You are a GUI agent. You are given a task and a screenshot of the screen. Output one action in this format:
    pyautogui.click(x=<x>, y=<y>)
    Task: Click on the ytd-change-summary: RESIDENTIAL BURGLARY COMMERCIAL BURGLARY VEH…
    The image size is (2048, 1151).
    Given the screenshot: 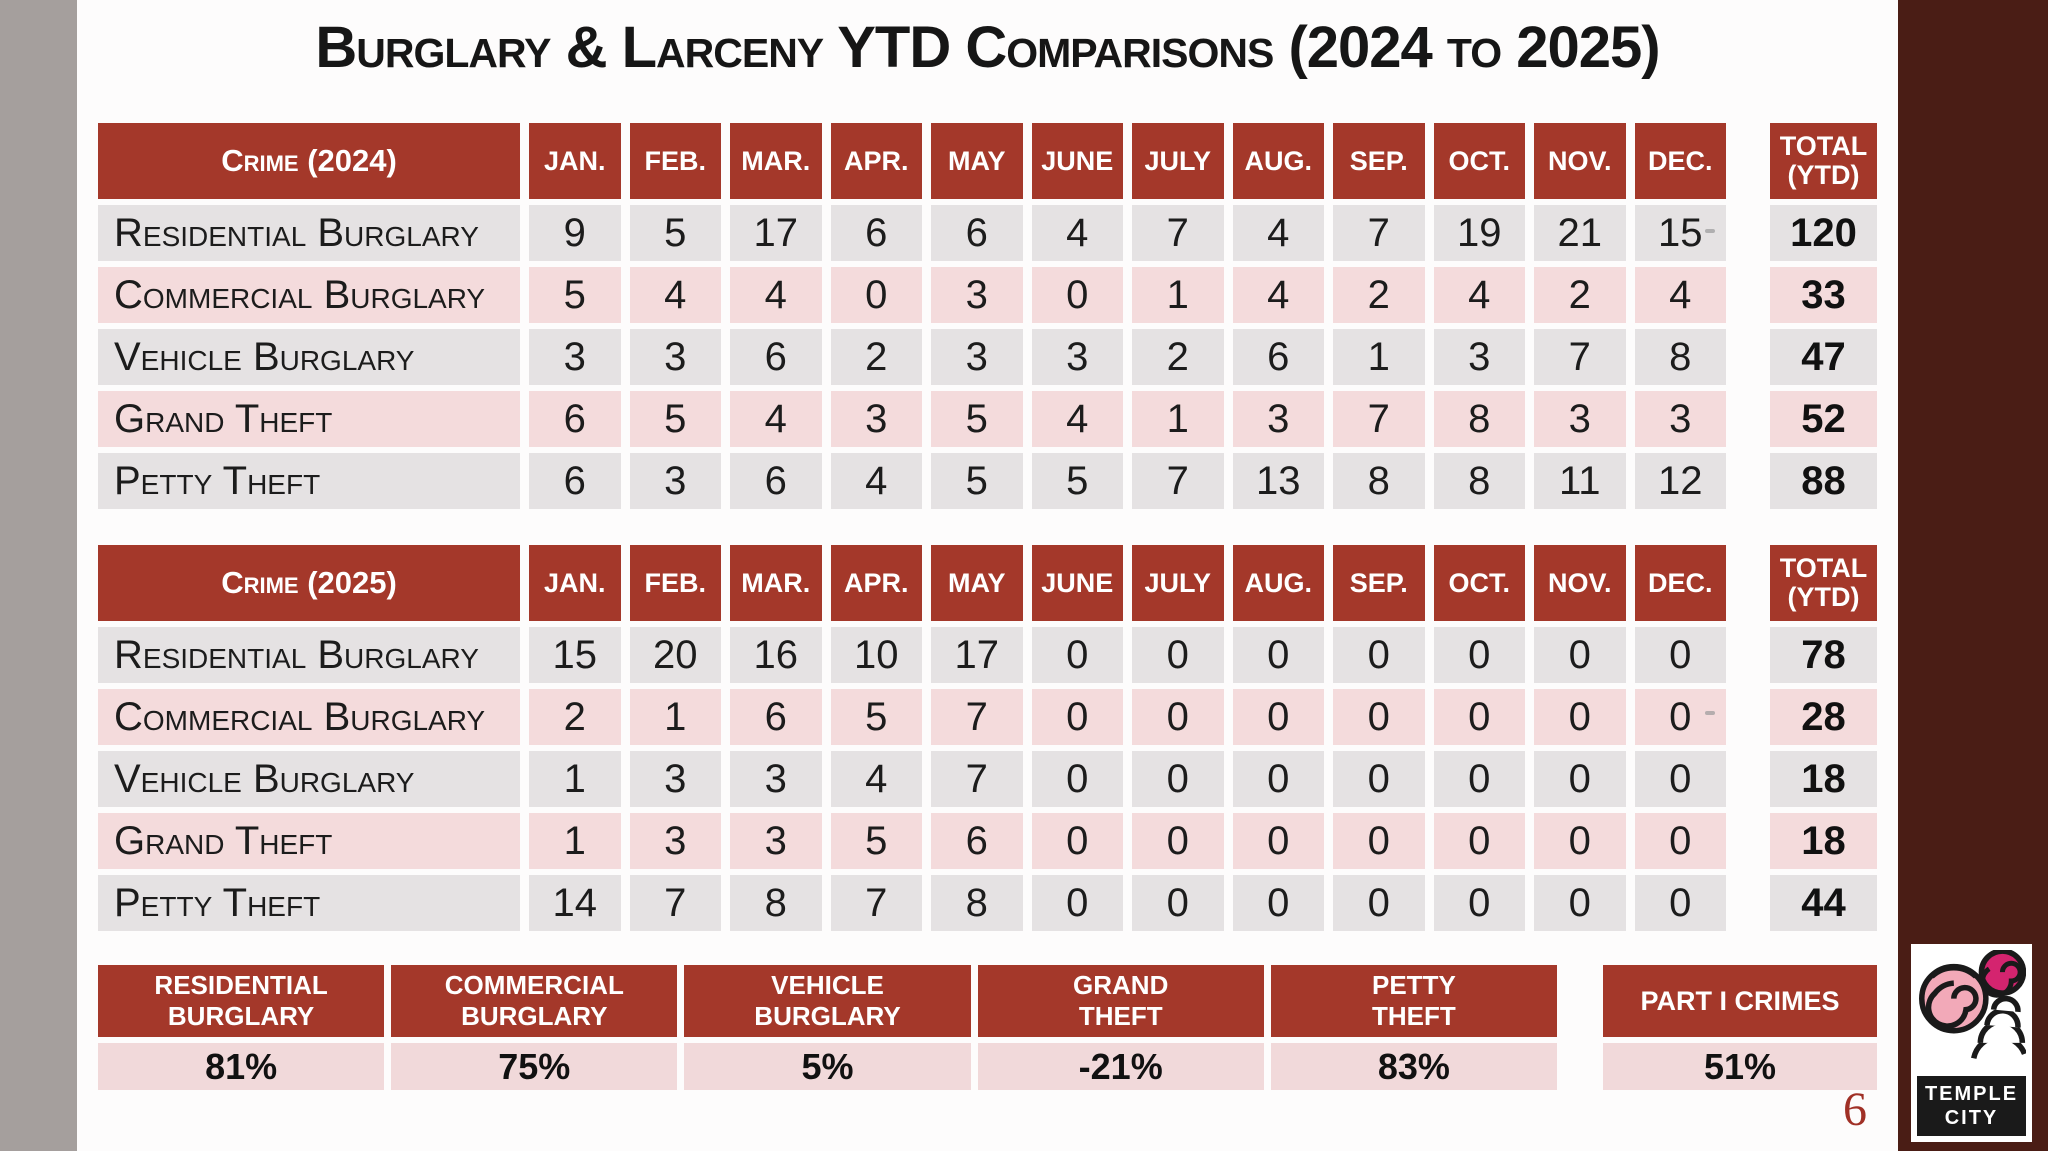 What is the action you would take?
    pyautogui.click(x=827, y=1027)
    